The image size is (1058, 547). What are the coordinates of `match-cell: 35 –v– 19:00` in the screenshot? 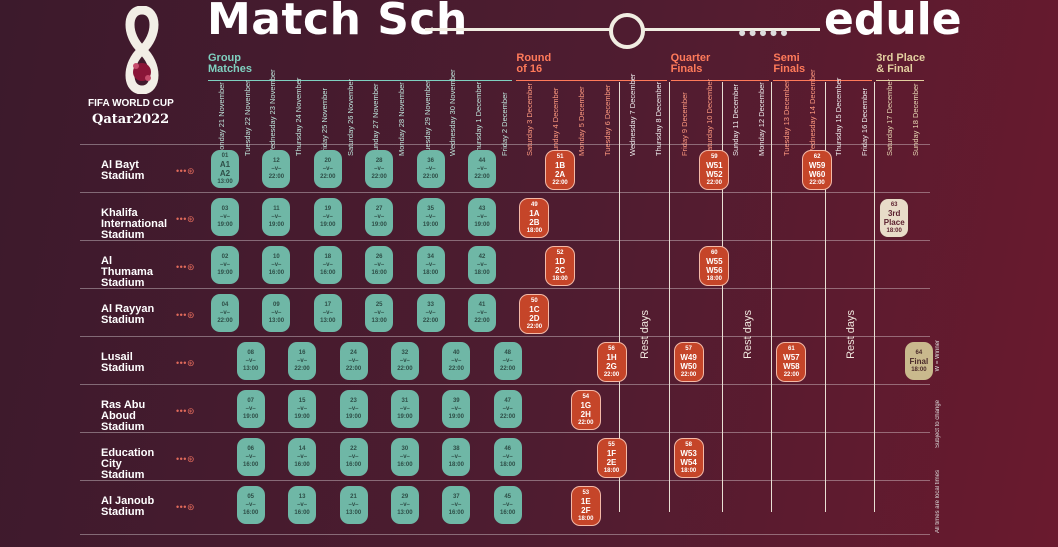 It's located at (430, 217).